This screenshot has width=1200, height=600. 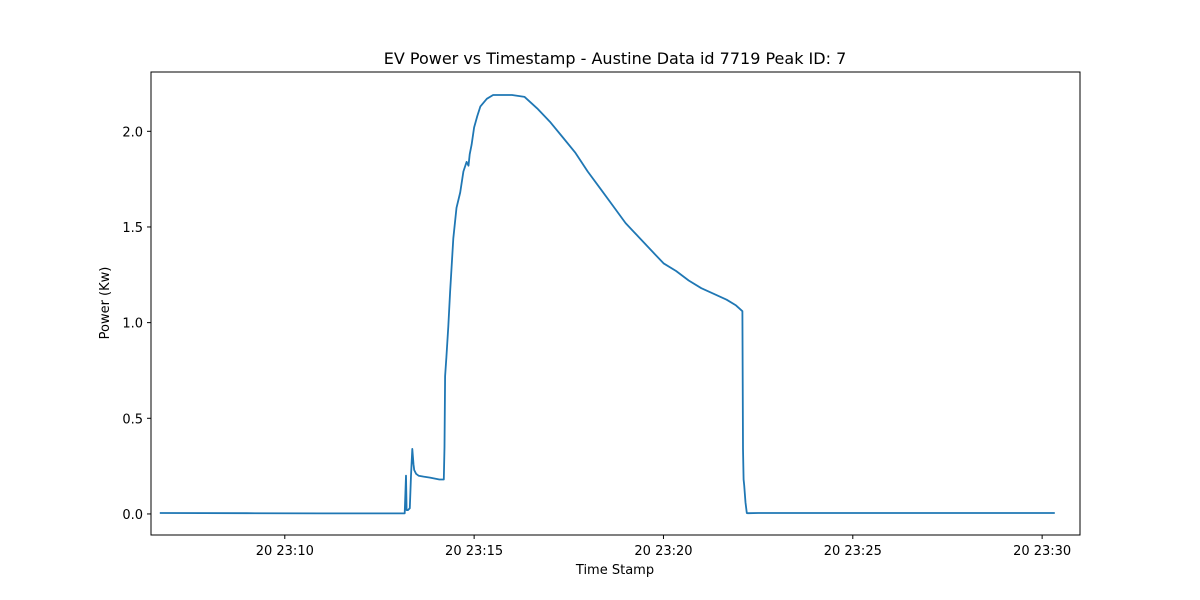 I want to click on y-tick-label: 0.0, so click(x=132, y=515).